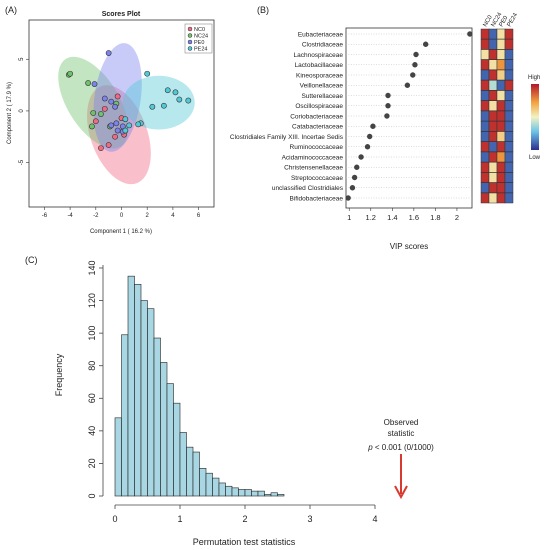 The image size is (546, 550). I want to click on histogram-xtick-label: 4, so click(374, 519).